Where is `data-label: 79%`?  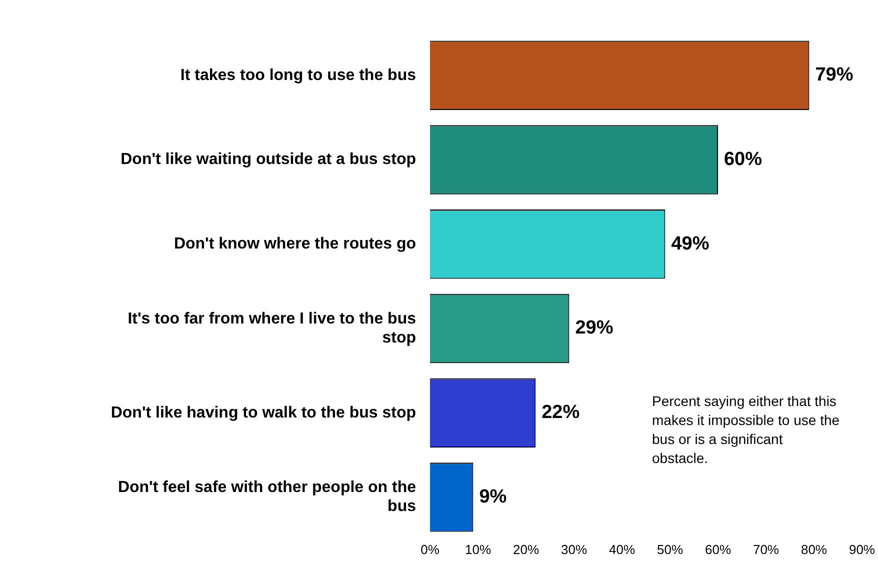 data-label: 79% is located at coordinates (834, 75).